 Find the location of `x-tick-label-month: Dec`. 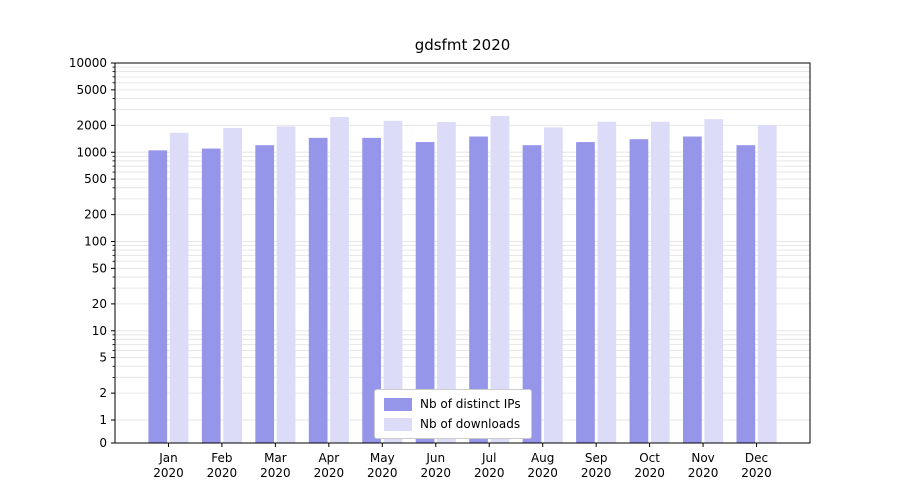

x-tick-label-month: Dec is located at coordinates (756, 458).